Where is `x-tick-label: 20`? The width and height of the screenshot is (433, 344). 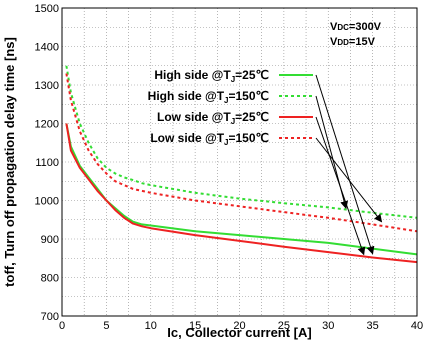 x-tick-label: 20 is located at coordinates (239, 326).